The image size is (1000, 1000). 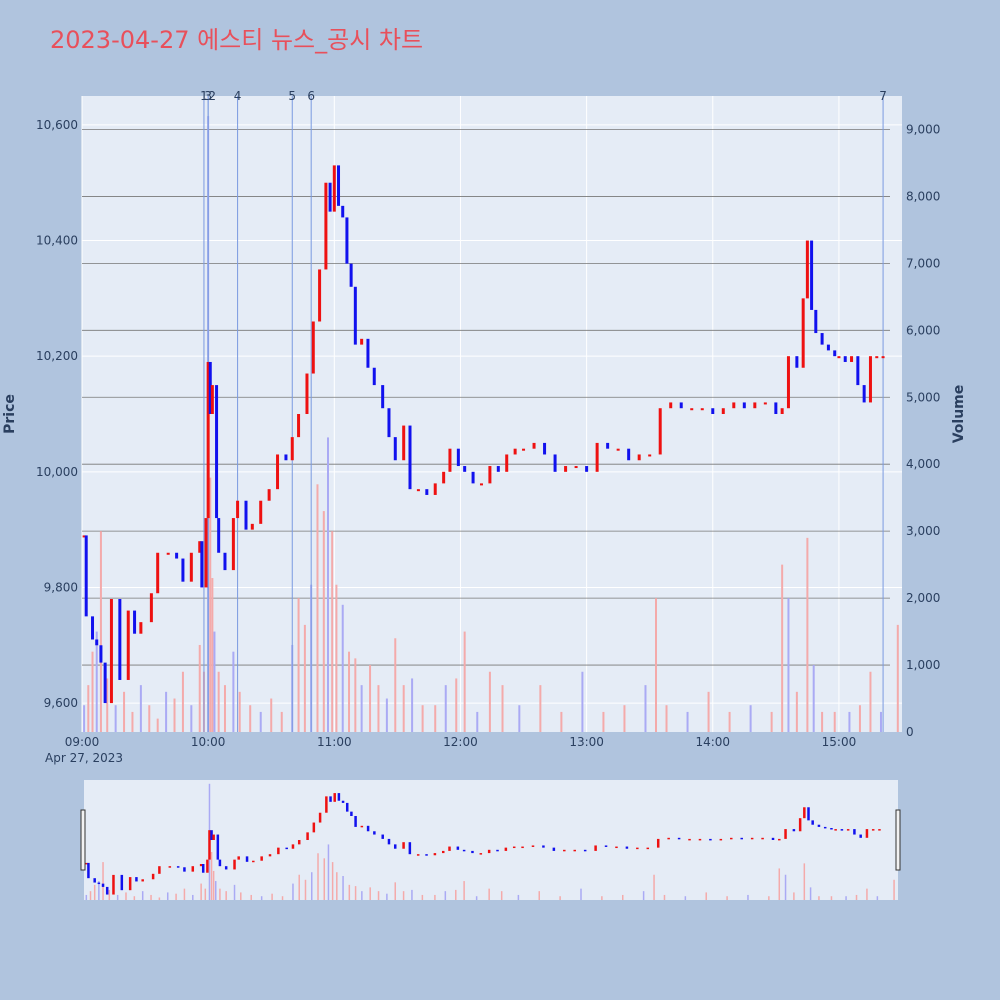 What do you see at coordinates (10, 414) in the screenshot?
I see `price-axis-title: Price` at bounding box center [10, 414].